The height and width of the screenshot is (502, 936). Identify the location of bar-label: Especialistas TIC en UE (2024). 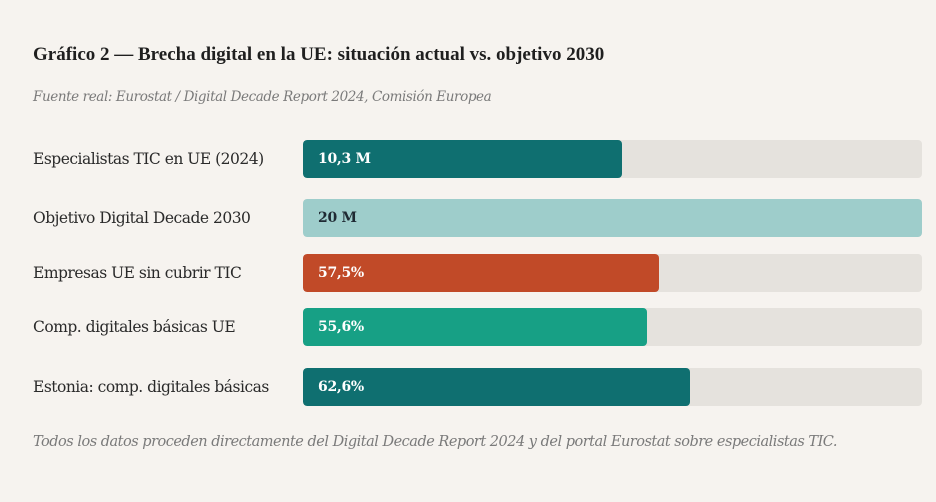
(148, 158).